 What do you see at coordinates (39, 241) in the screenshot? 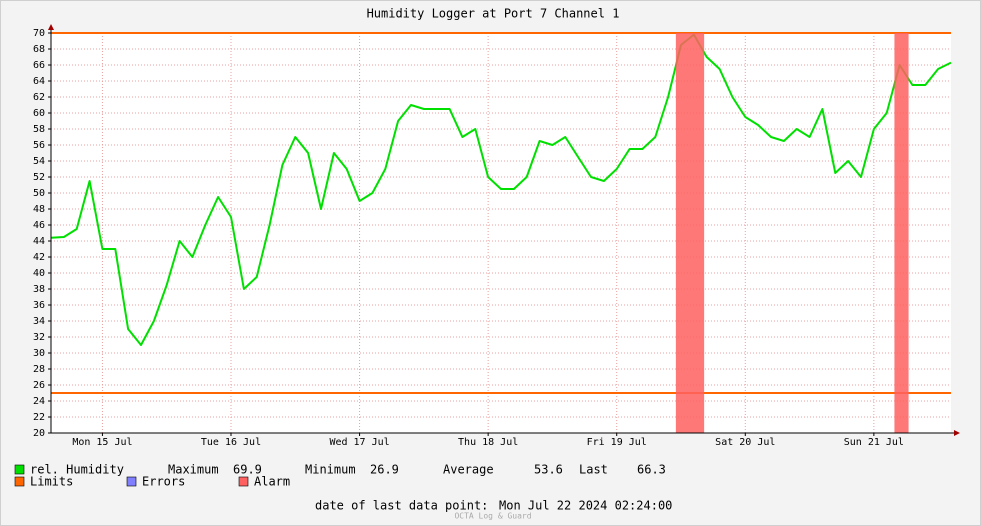
I see `y-tick-label: 44` at bounding box center [39, 241].